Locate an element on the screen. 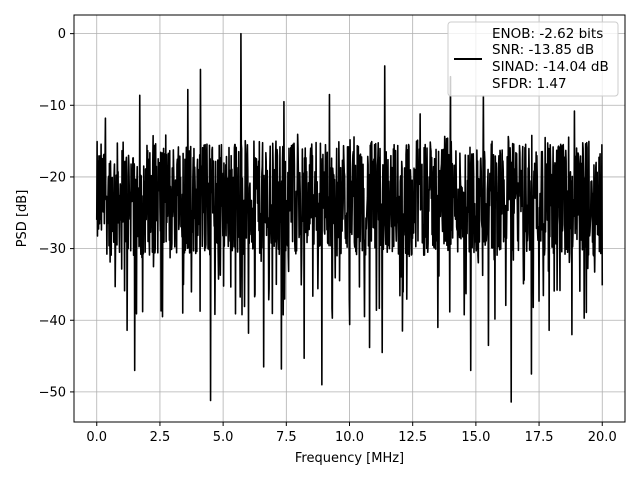 Image resolution: width=640 pixels, height=480 pixels. legend-entry-enob: ENOB: -2.62 bits is located at coordinates (547, 34).